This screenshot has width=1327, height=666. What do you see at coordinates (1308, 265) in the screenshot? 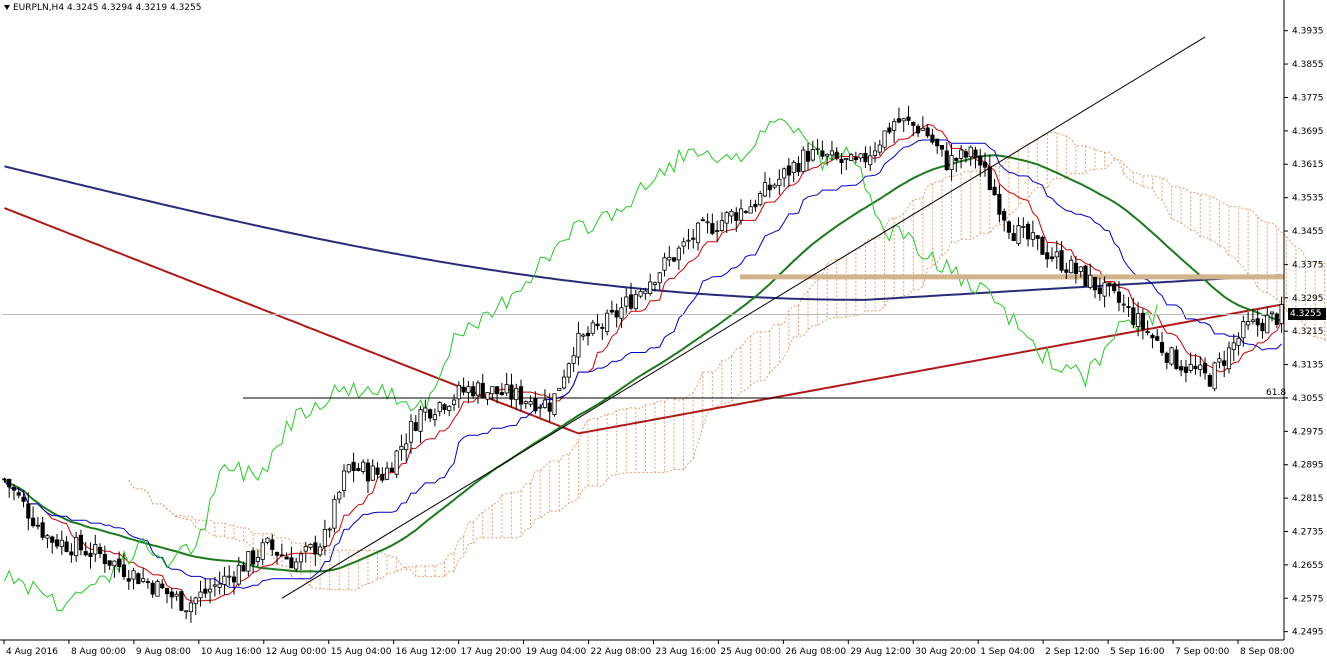
I see `price-tick-label: 4.3375` at bounding box center [1308, 265].